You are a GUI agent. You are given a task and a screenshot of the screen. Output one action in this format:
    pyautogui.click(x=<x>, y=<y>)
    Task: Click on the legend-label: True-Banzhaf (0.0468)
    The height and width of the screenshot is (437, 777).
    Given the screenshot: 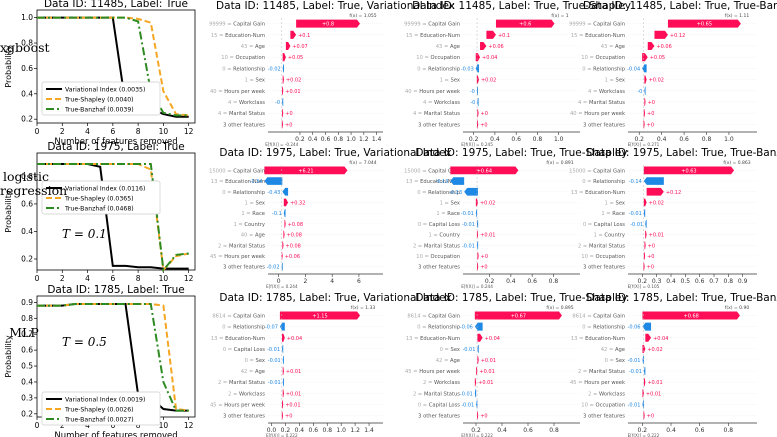 What is the action you would take?
    pyautogui.click(x=99, y=209)
    